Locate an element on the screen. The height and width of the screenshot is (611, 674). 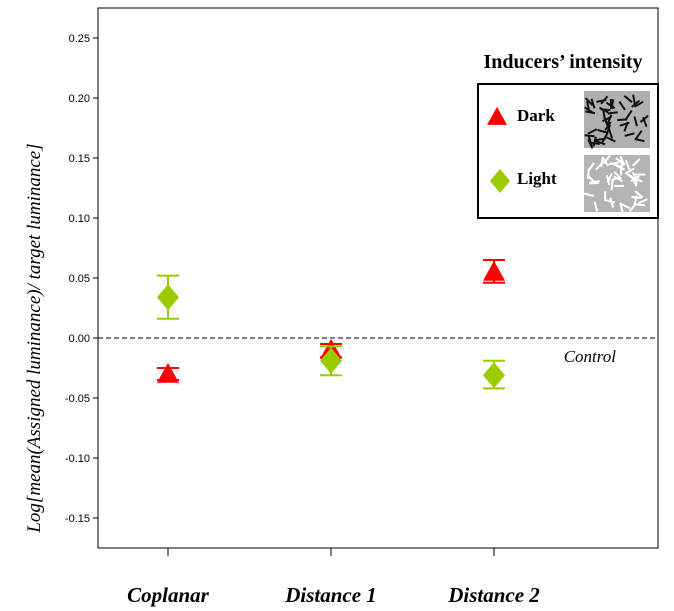
y-tick-label: 0.10 is located at coordinates (79, 219).